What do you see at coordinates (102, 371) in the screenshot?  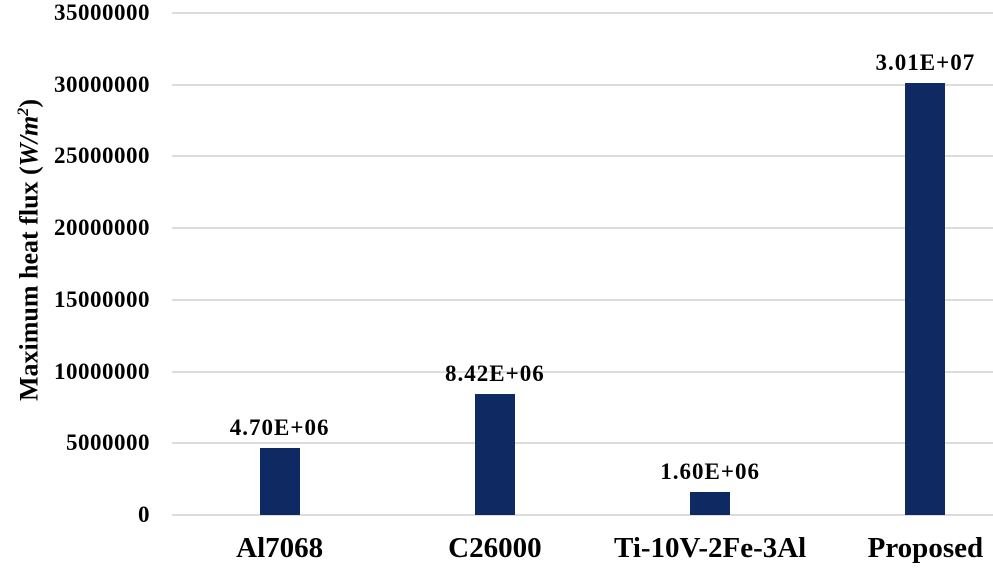 I see `y-tick-label: 10000000` at bounding box center [102, 371].